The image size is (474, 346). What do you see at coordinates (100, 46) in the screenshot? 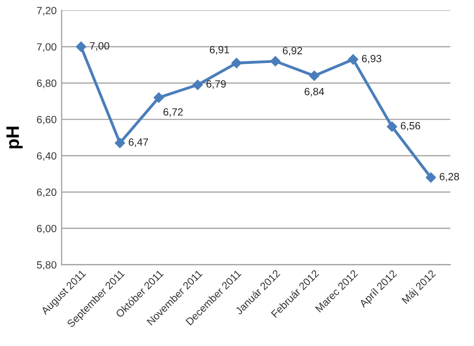
I see `data-label: 7,00` at bounding box center [100, 46].